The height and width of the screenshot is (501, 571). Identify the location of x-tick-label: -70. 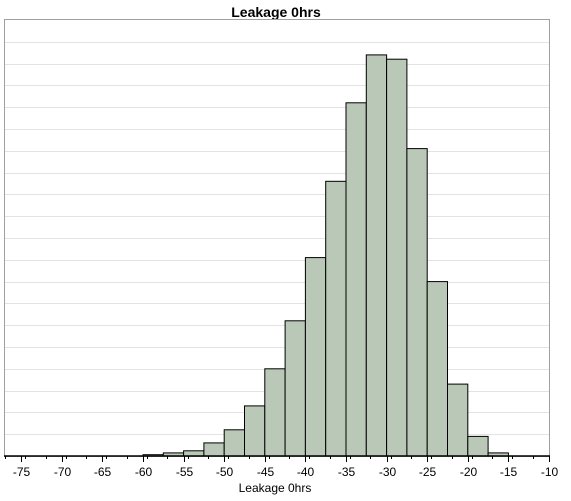
(63, 472).